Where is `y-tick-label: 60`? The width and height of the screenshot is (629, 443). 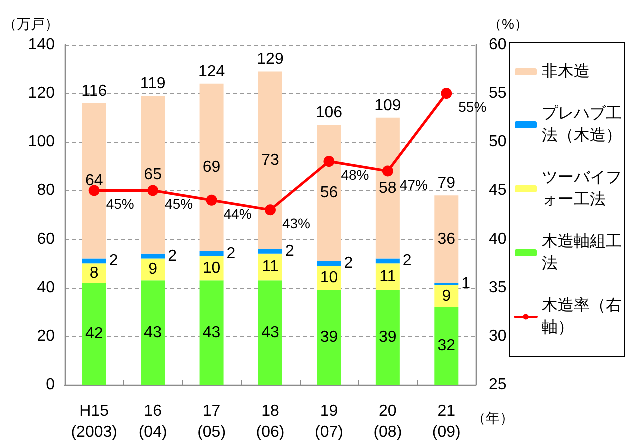
y-tick-label: 60 is located at coordinates (46, 239).